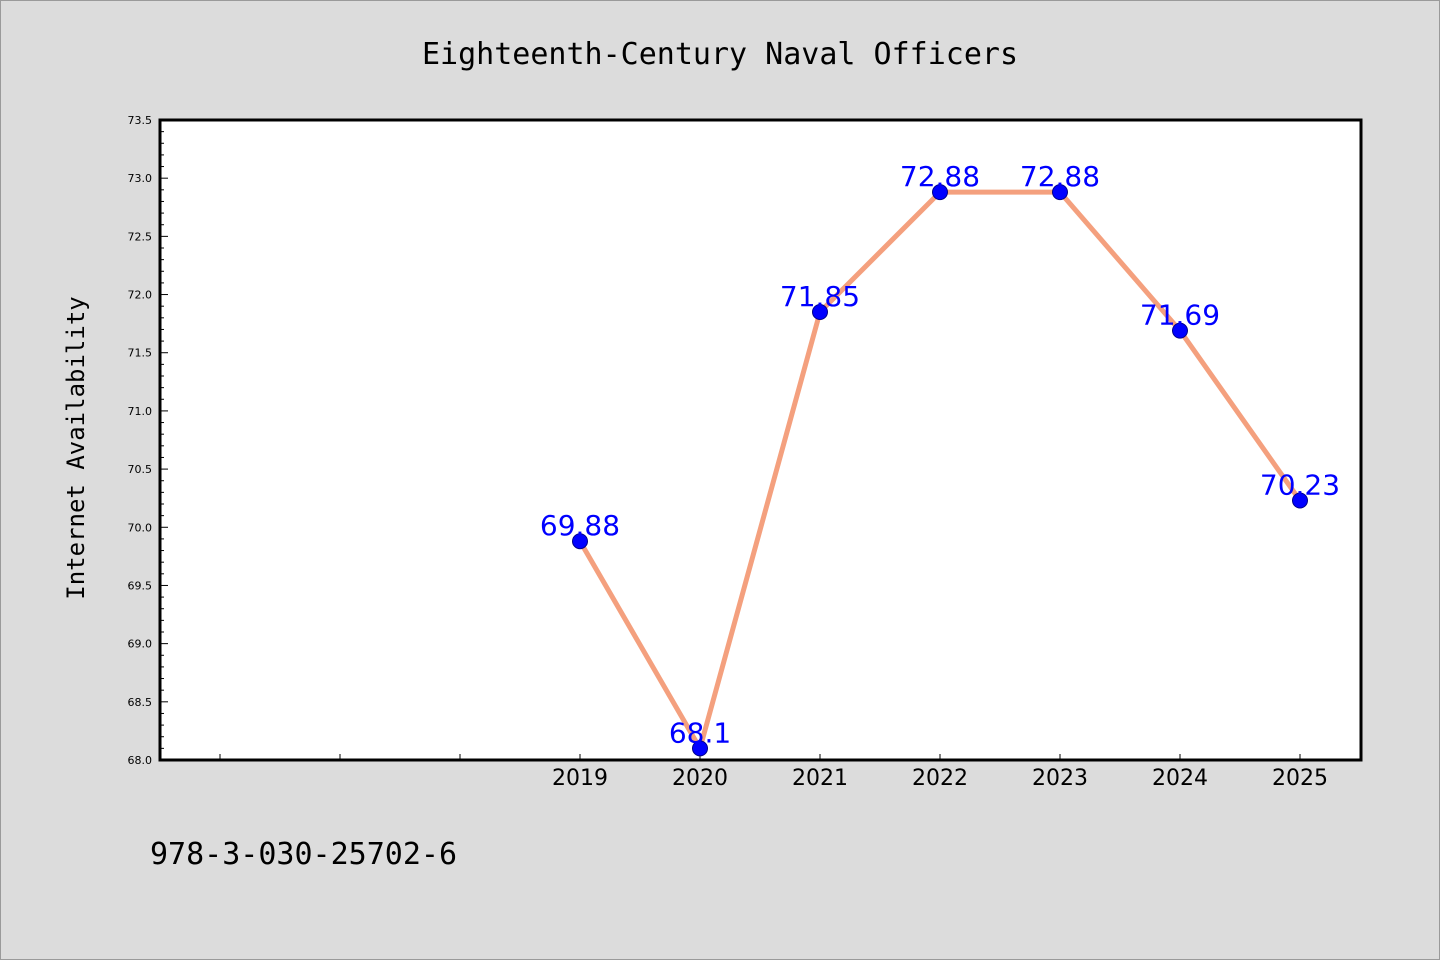 This screenshot has width=1440, height=960. Describe the element at coordinates (1060, 778) in the screenshot. I see `x-tick-label: 2023` at that location.